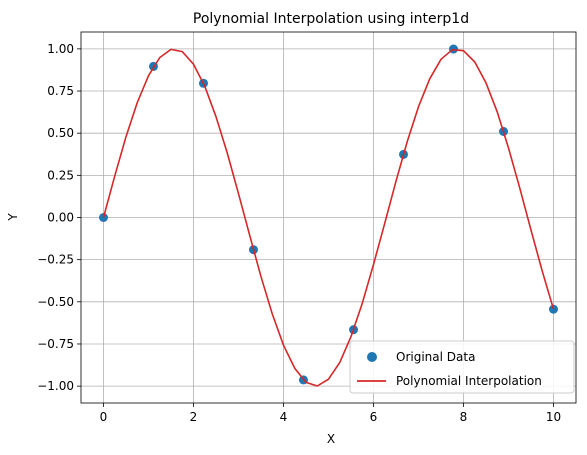 The height and width of the screenshot is (455, 587). Describe the element at coordinates (284, 417) in the screenshot. I see `x-tick-label: 4` at that location.